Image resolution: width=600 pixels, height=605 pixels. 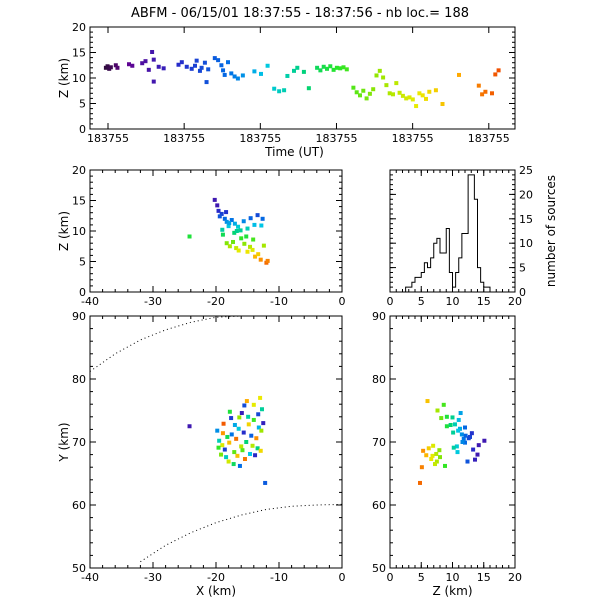 I want to click on time-z-ytick-label: 0, so click(x=82, y=129).